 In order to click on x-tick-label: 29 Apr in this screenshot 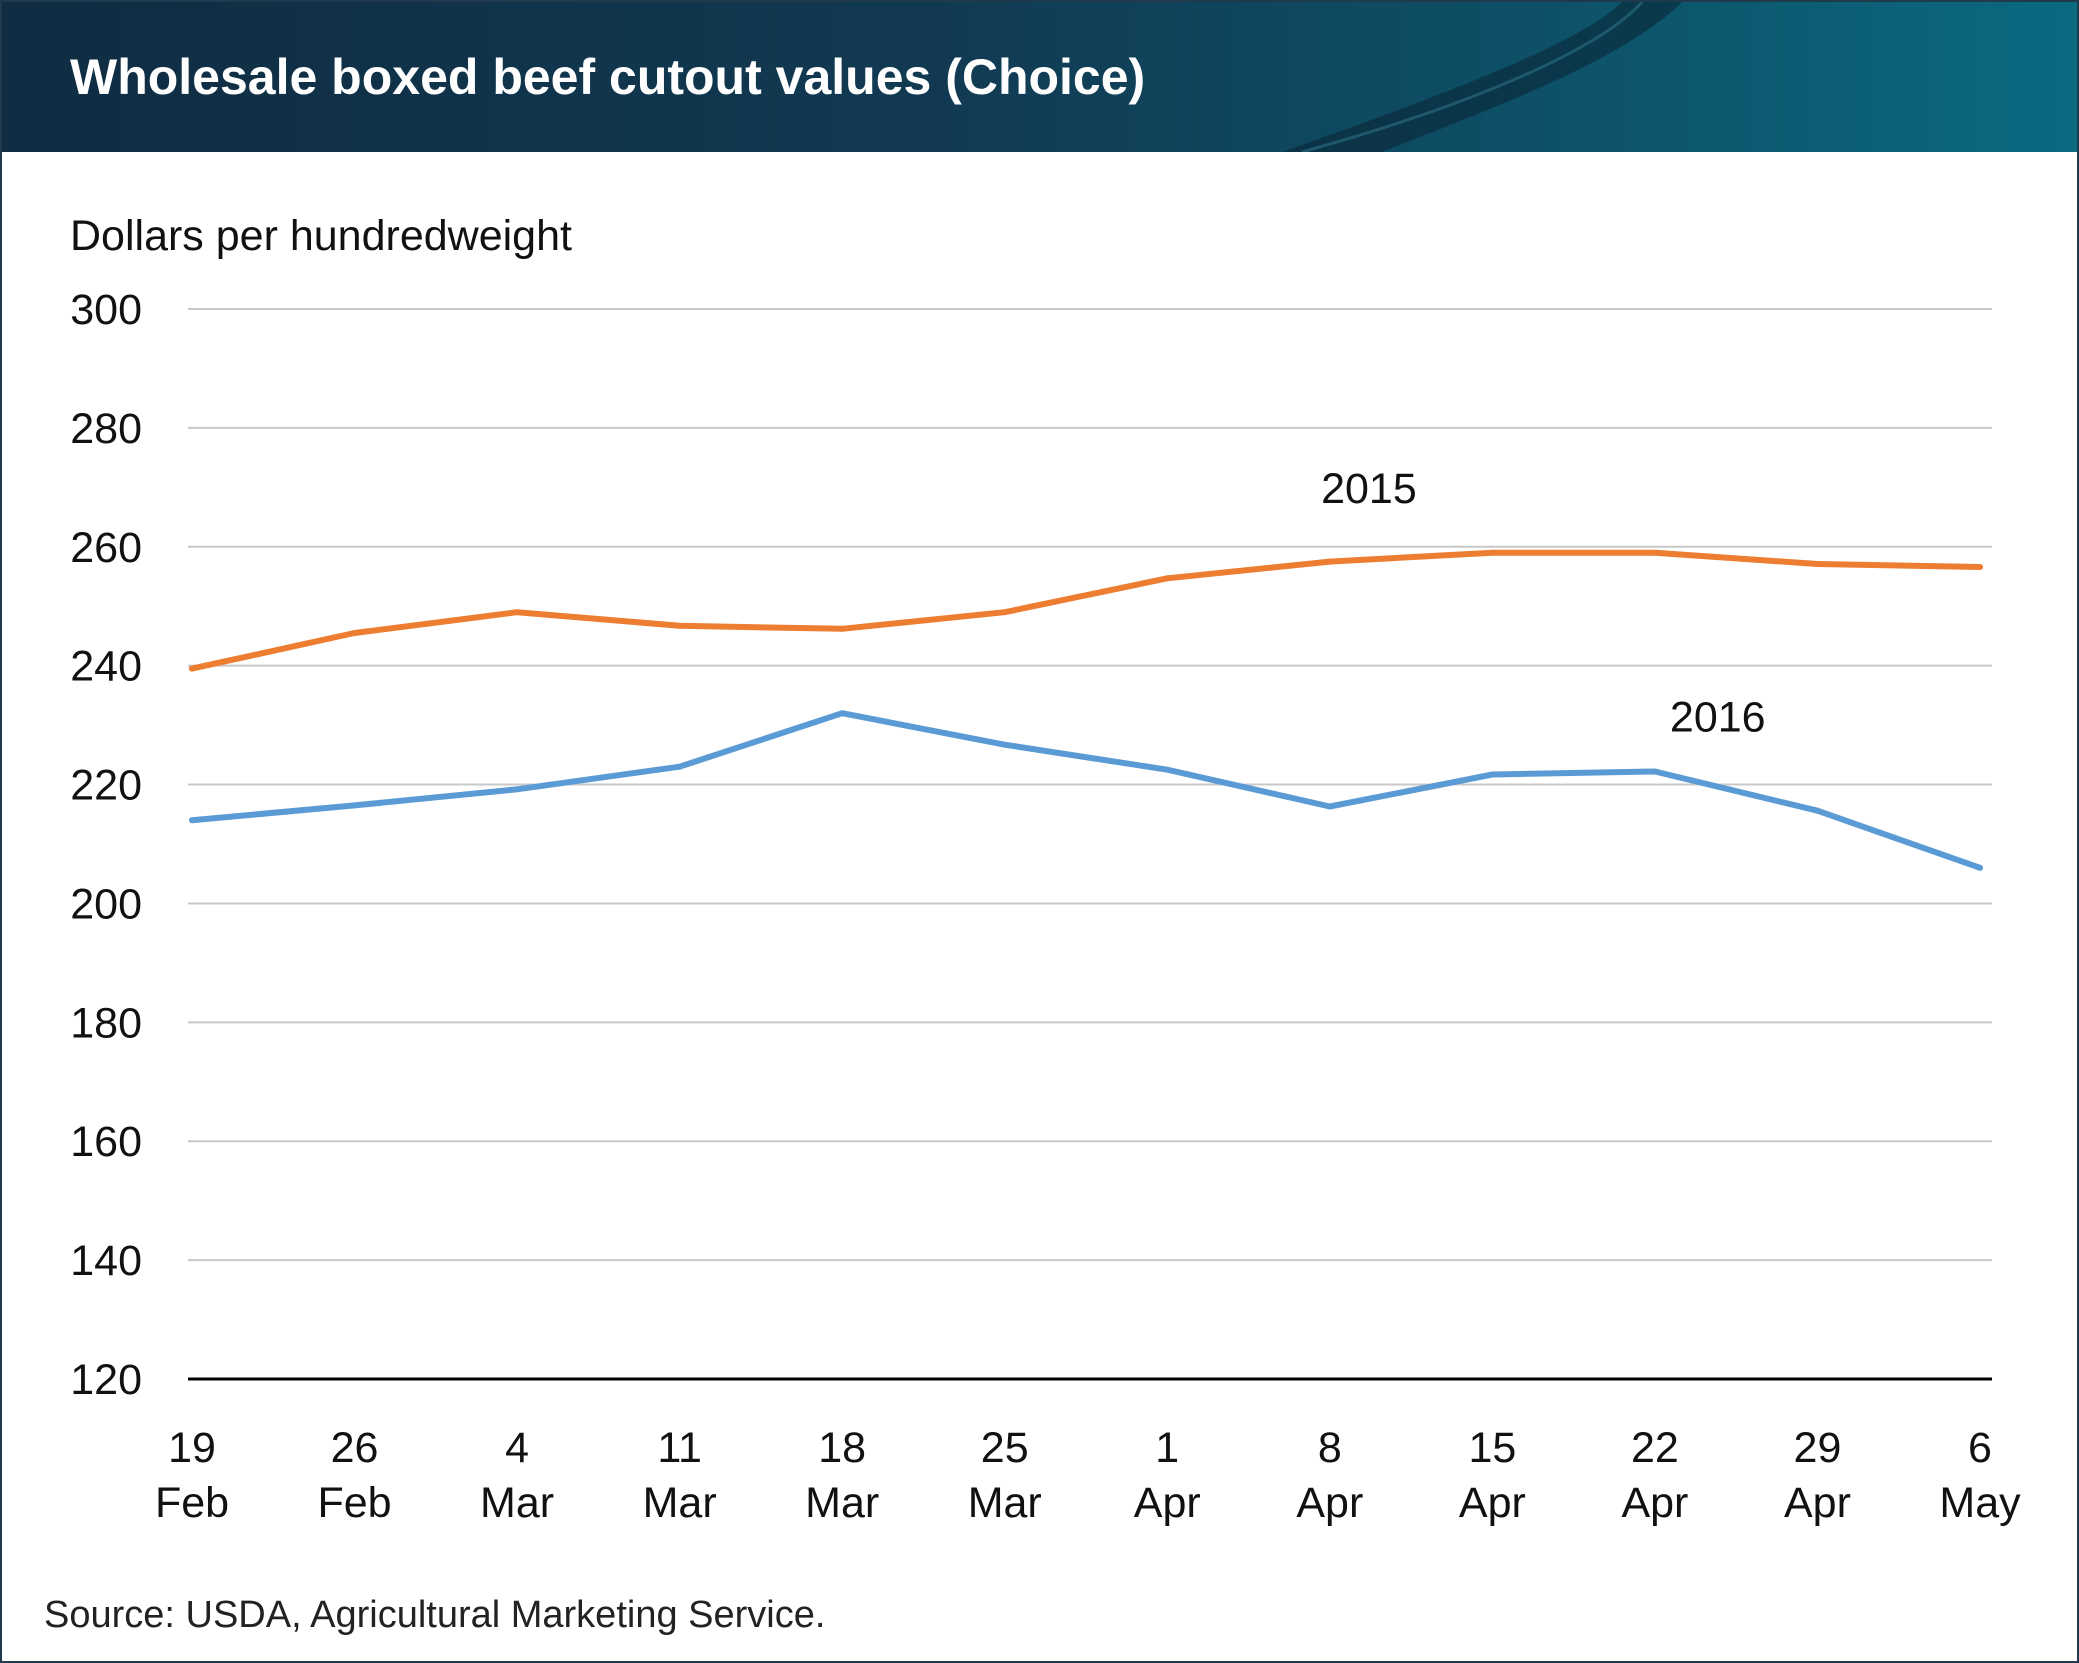, I will do `click(1817, 1475)`.